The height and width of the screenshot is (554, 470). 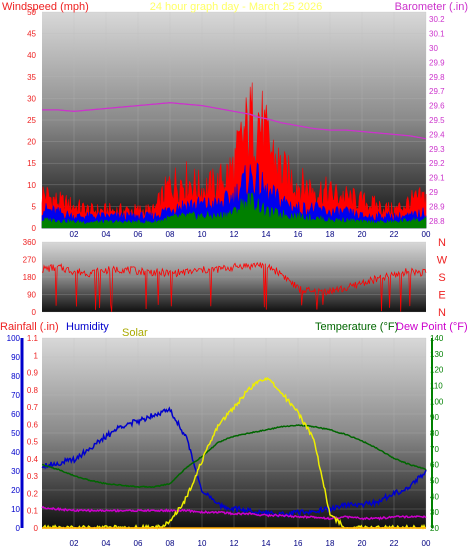 I want to click on rain-tick-label: 0.4, so click(x=33, y=459).